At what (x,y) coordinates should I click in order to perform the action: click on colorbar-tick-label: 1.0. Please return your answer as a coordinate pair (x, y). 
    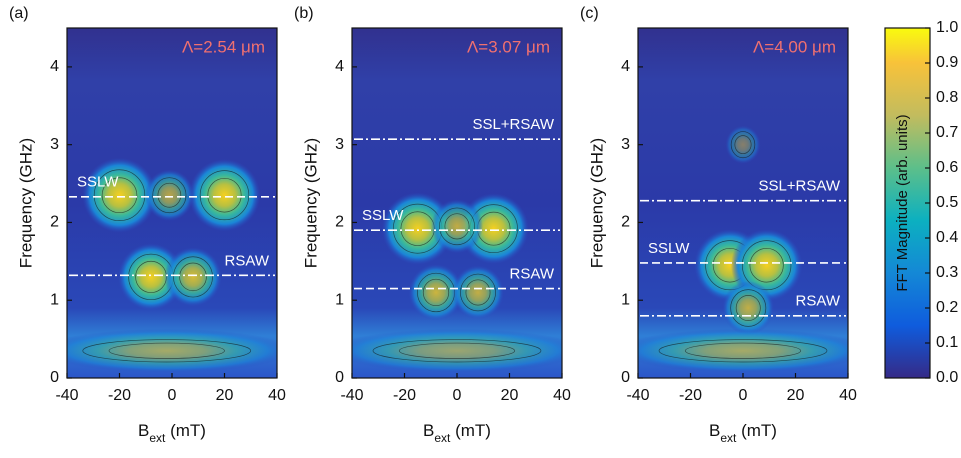
    Looking at the image, I should click on (947, 27).